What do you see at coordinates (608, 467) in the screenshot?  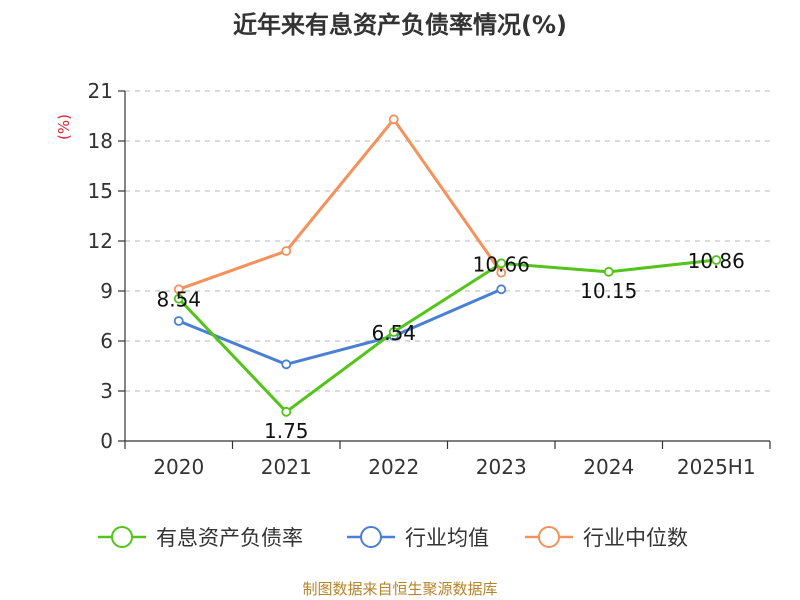 I see `x-tick-label: 2024` at bounding box center [608, 467].